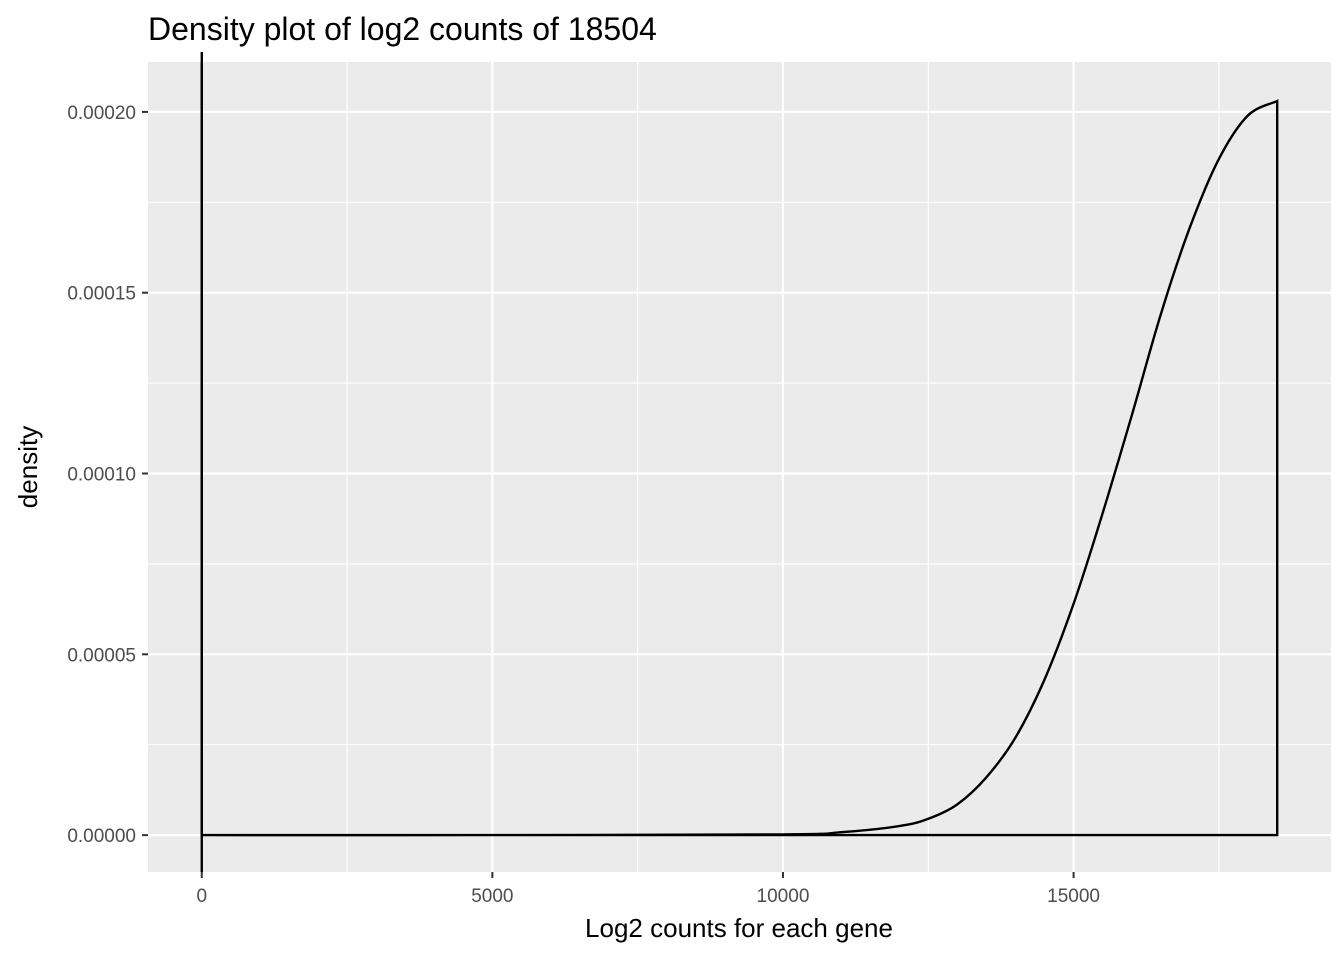 This screenshot has width=1344, height=960. I want to click on y-tick-label: 0.00020, so click(101, 113).